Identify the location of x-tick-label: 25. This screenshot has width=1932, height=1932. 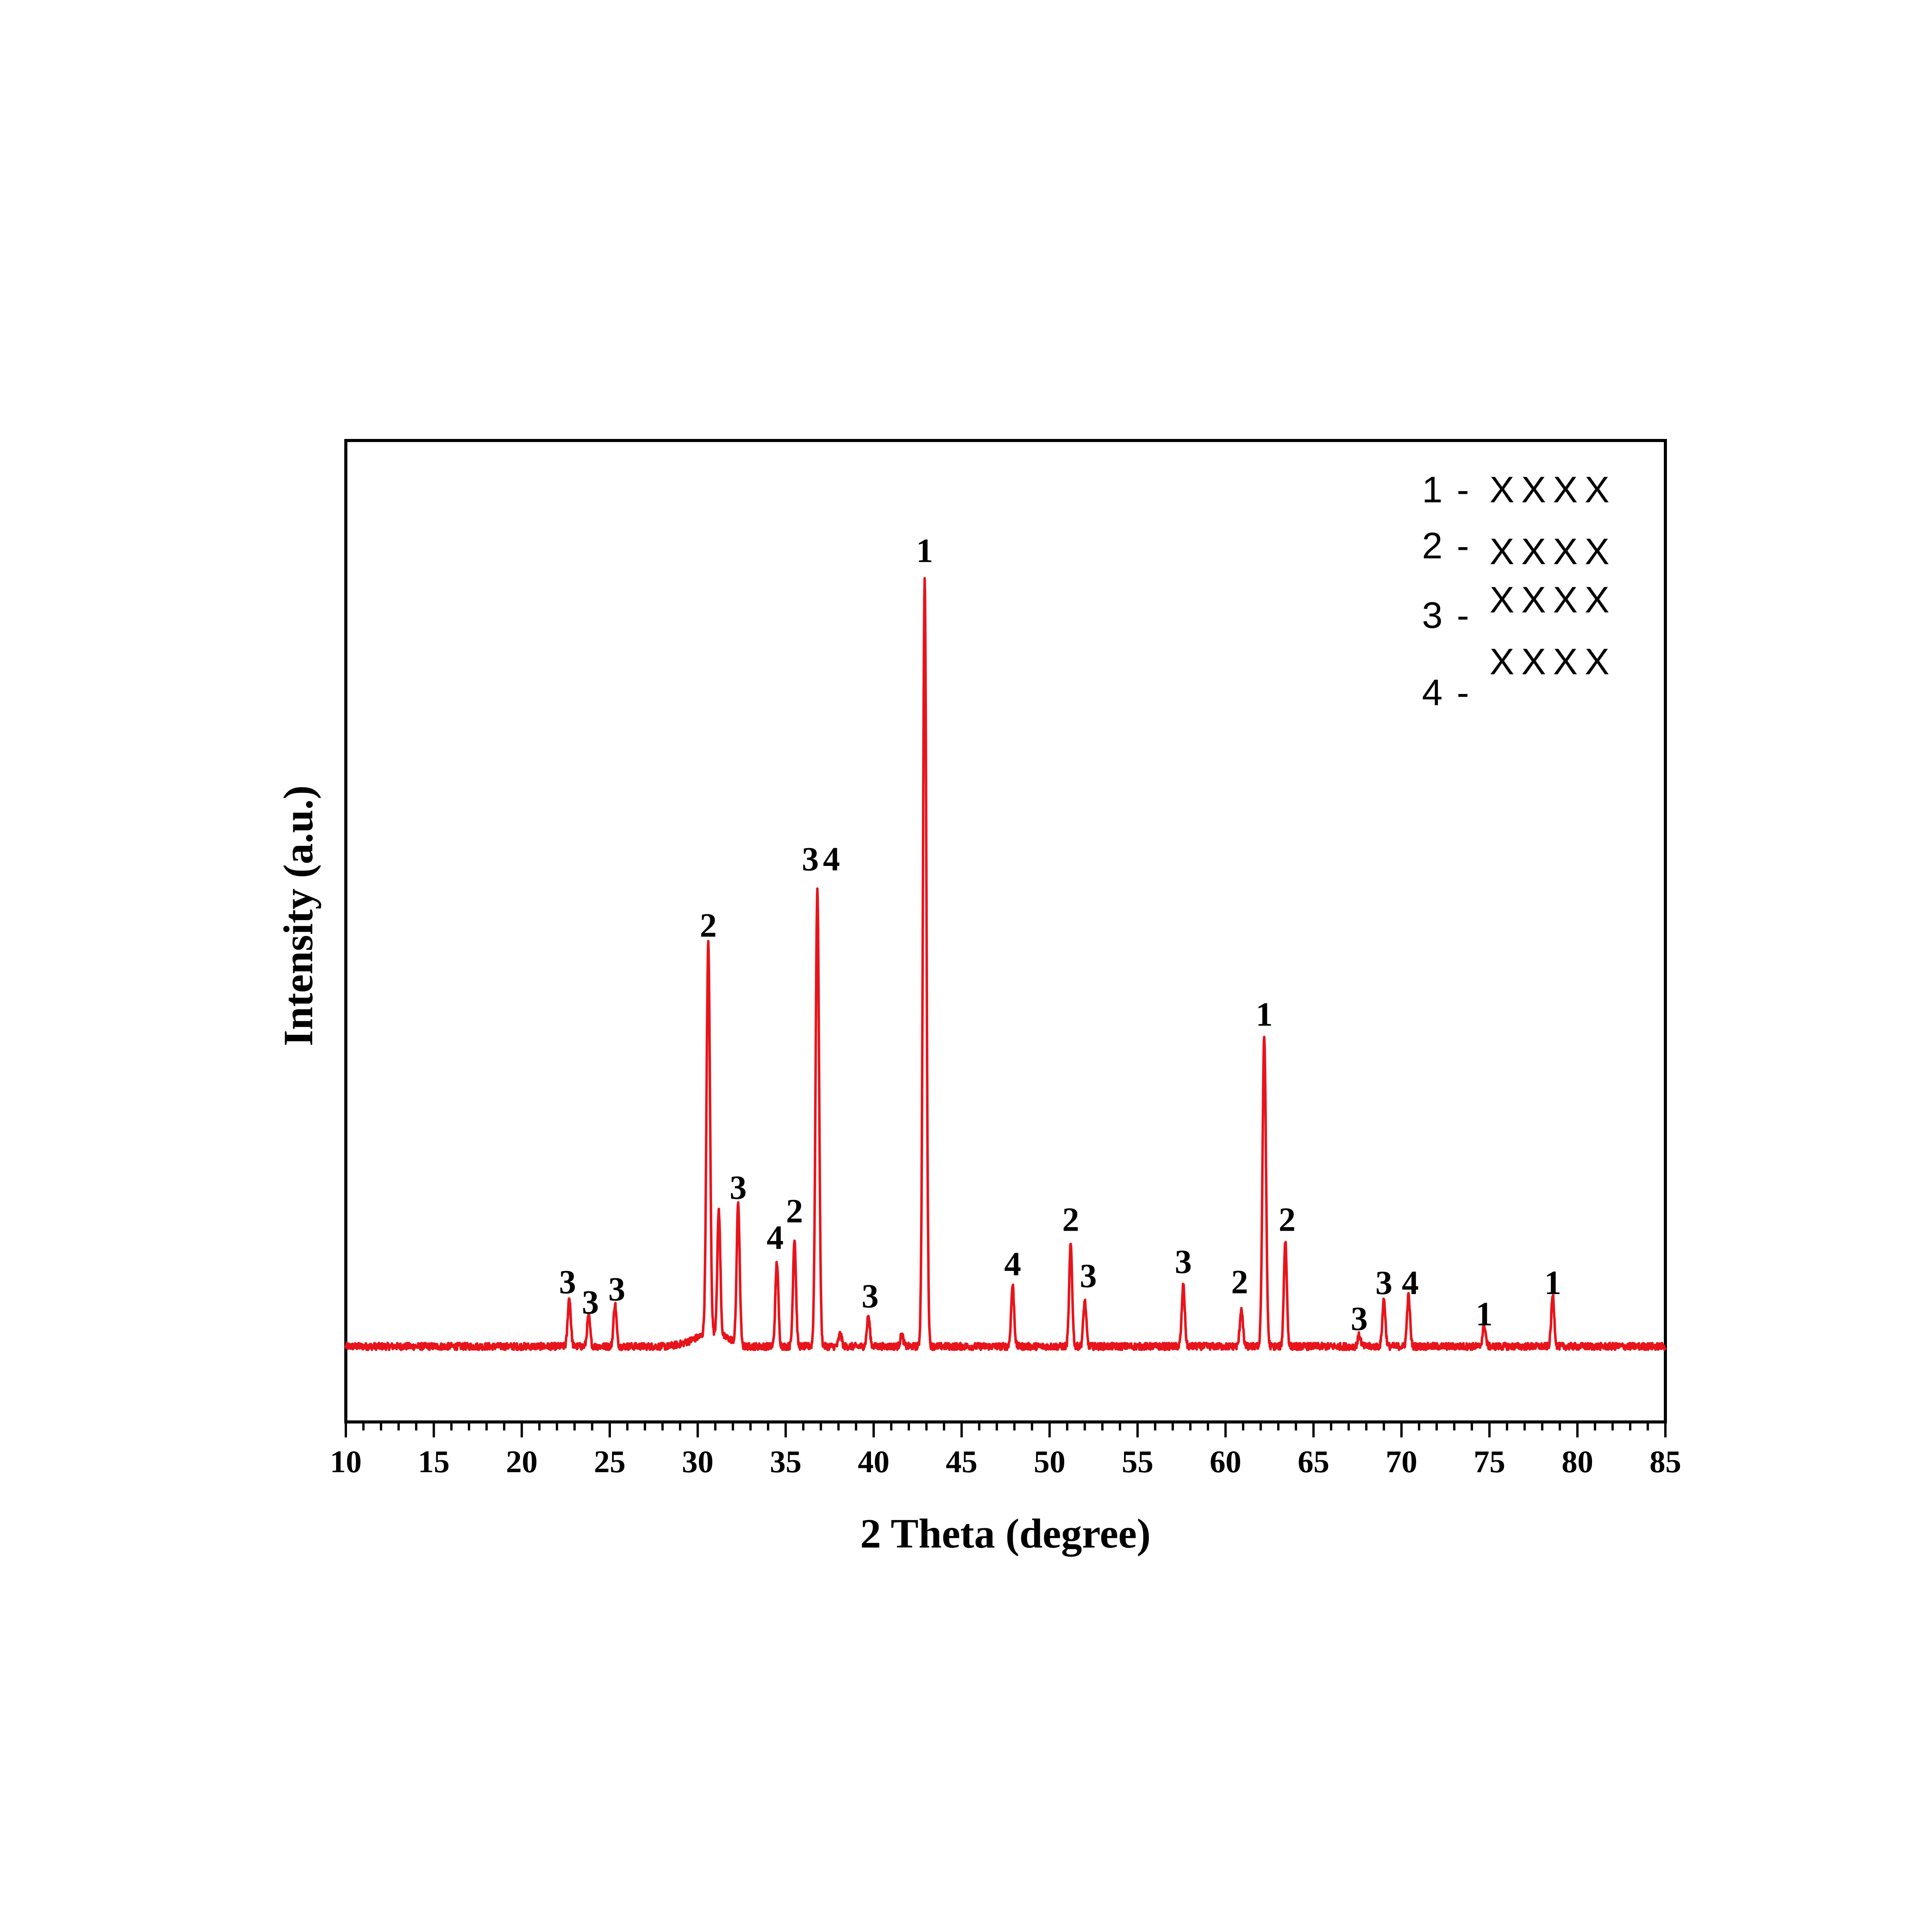
(610, 1461).